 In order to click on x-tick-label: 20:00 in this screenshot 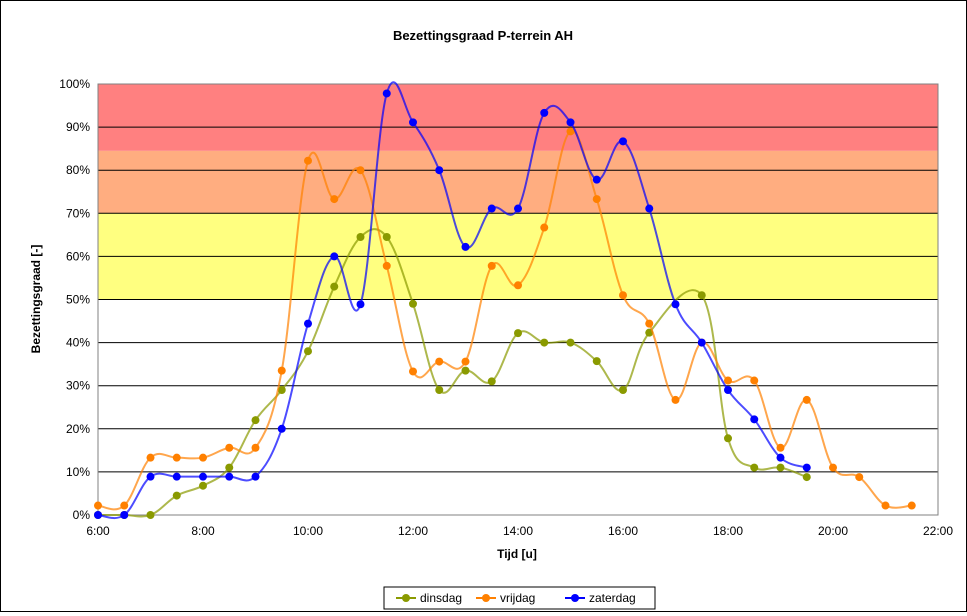, I will do `click(833, 531)`.